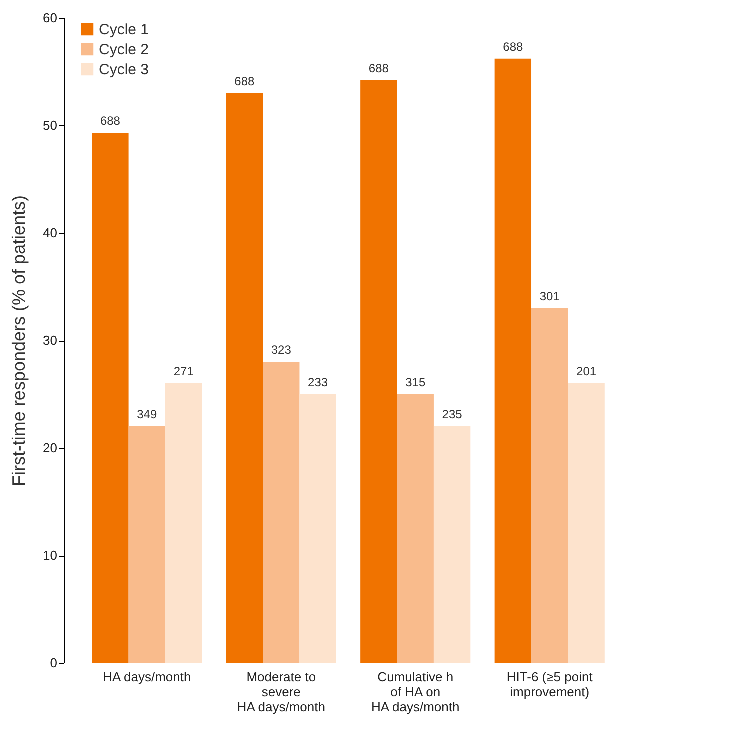 This screenshot has width=733, height=743. What do you see at coordinates (416, 382) in the screenshot?
I see `annotation: 315` at bounding box center [416, 382].